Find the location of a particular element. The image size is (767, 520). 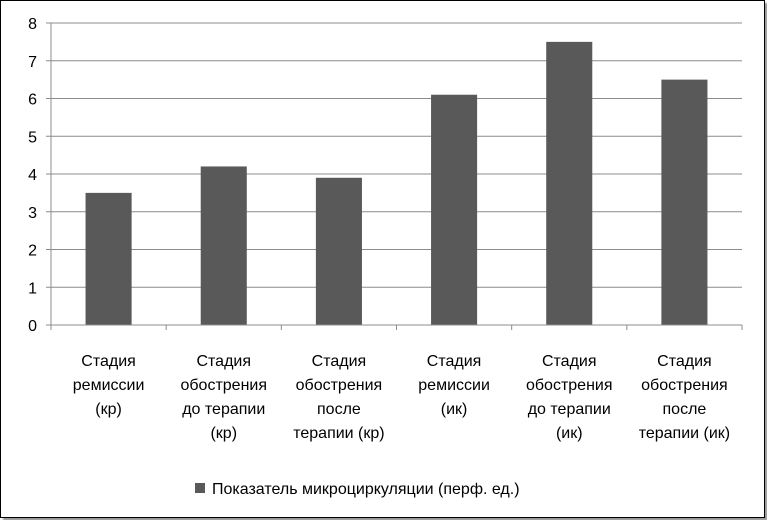

x-tick-label: Стадия обострения после терапии (ик) is located at coordinates (684, 397).